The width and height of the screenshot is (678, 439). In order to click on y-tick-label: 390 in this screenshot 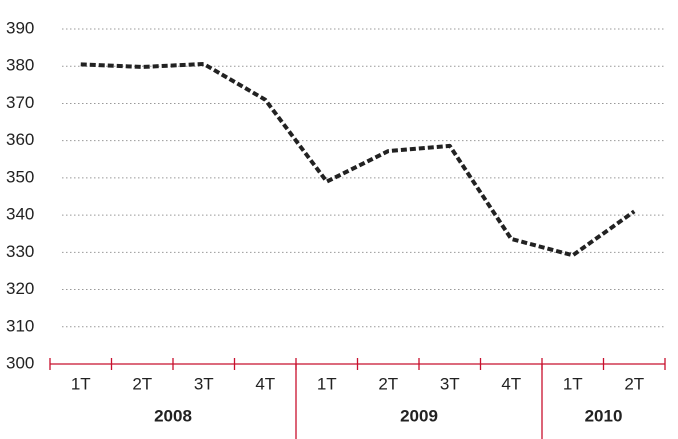, I will do `click(20, 27)`.